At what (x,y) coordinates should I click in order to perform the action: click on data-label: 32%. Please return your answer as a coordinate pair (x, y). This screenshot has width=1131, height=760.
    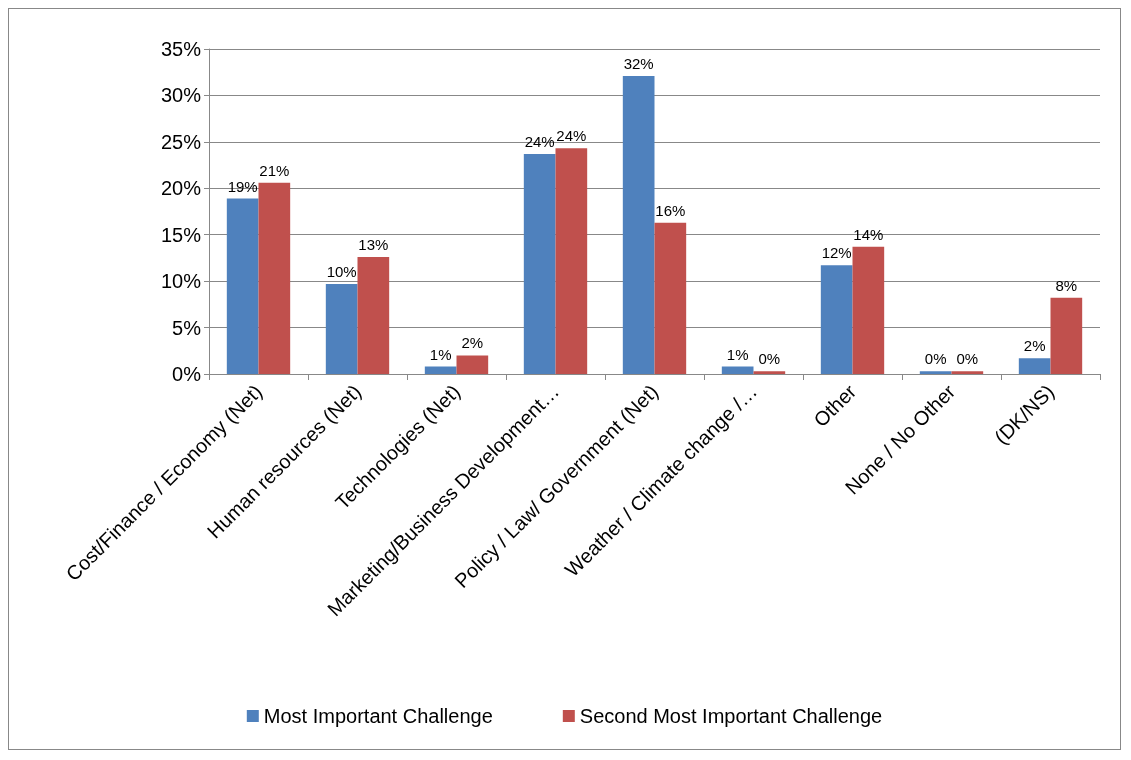
    Looking at the image, I should click on (638, 63).